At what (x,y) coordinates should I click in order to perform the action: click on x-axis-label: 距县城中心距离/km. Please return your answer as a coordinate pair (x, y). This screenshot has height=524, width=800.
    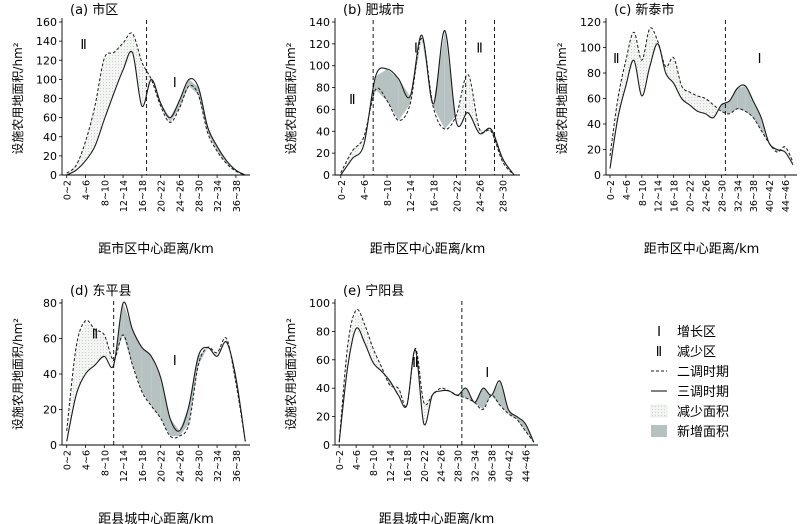
    Looking at the image, I should click on (437, 517).